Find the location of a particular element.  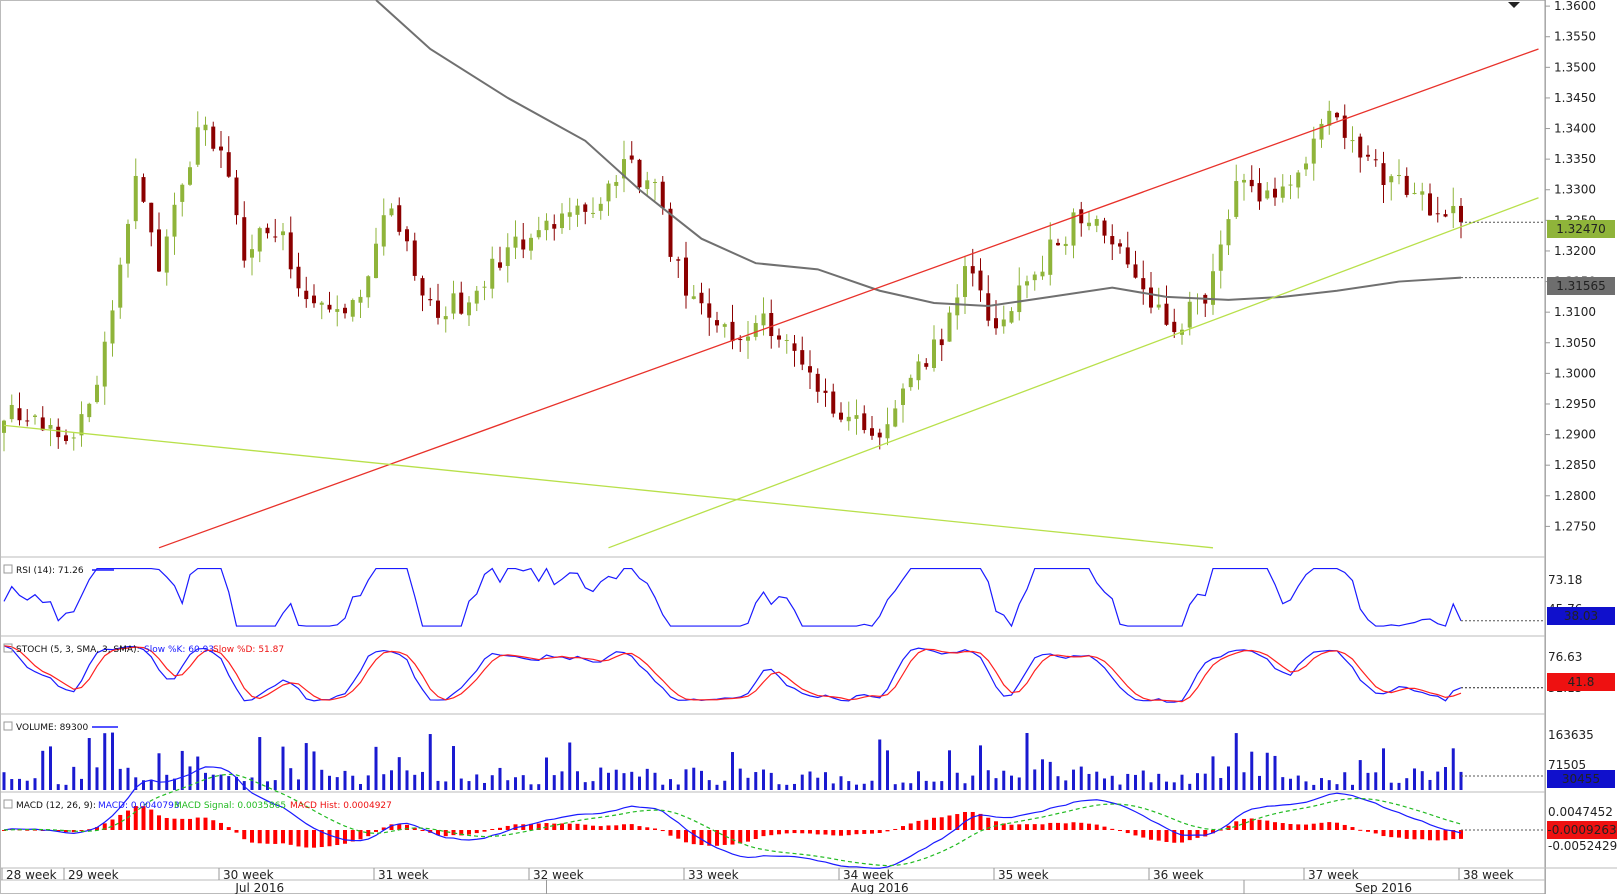

y-tick-label: 1.2800 is located at coordinates (1575, 496).